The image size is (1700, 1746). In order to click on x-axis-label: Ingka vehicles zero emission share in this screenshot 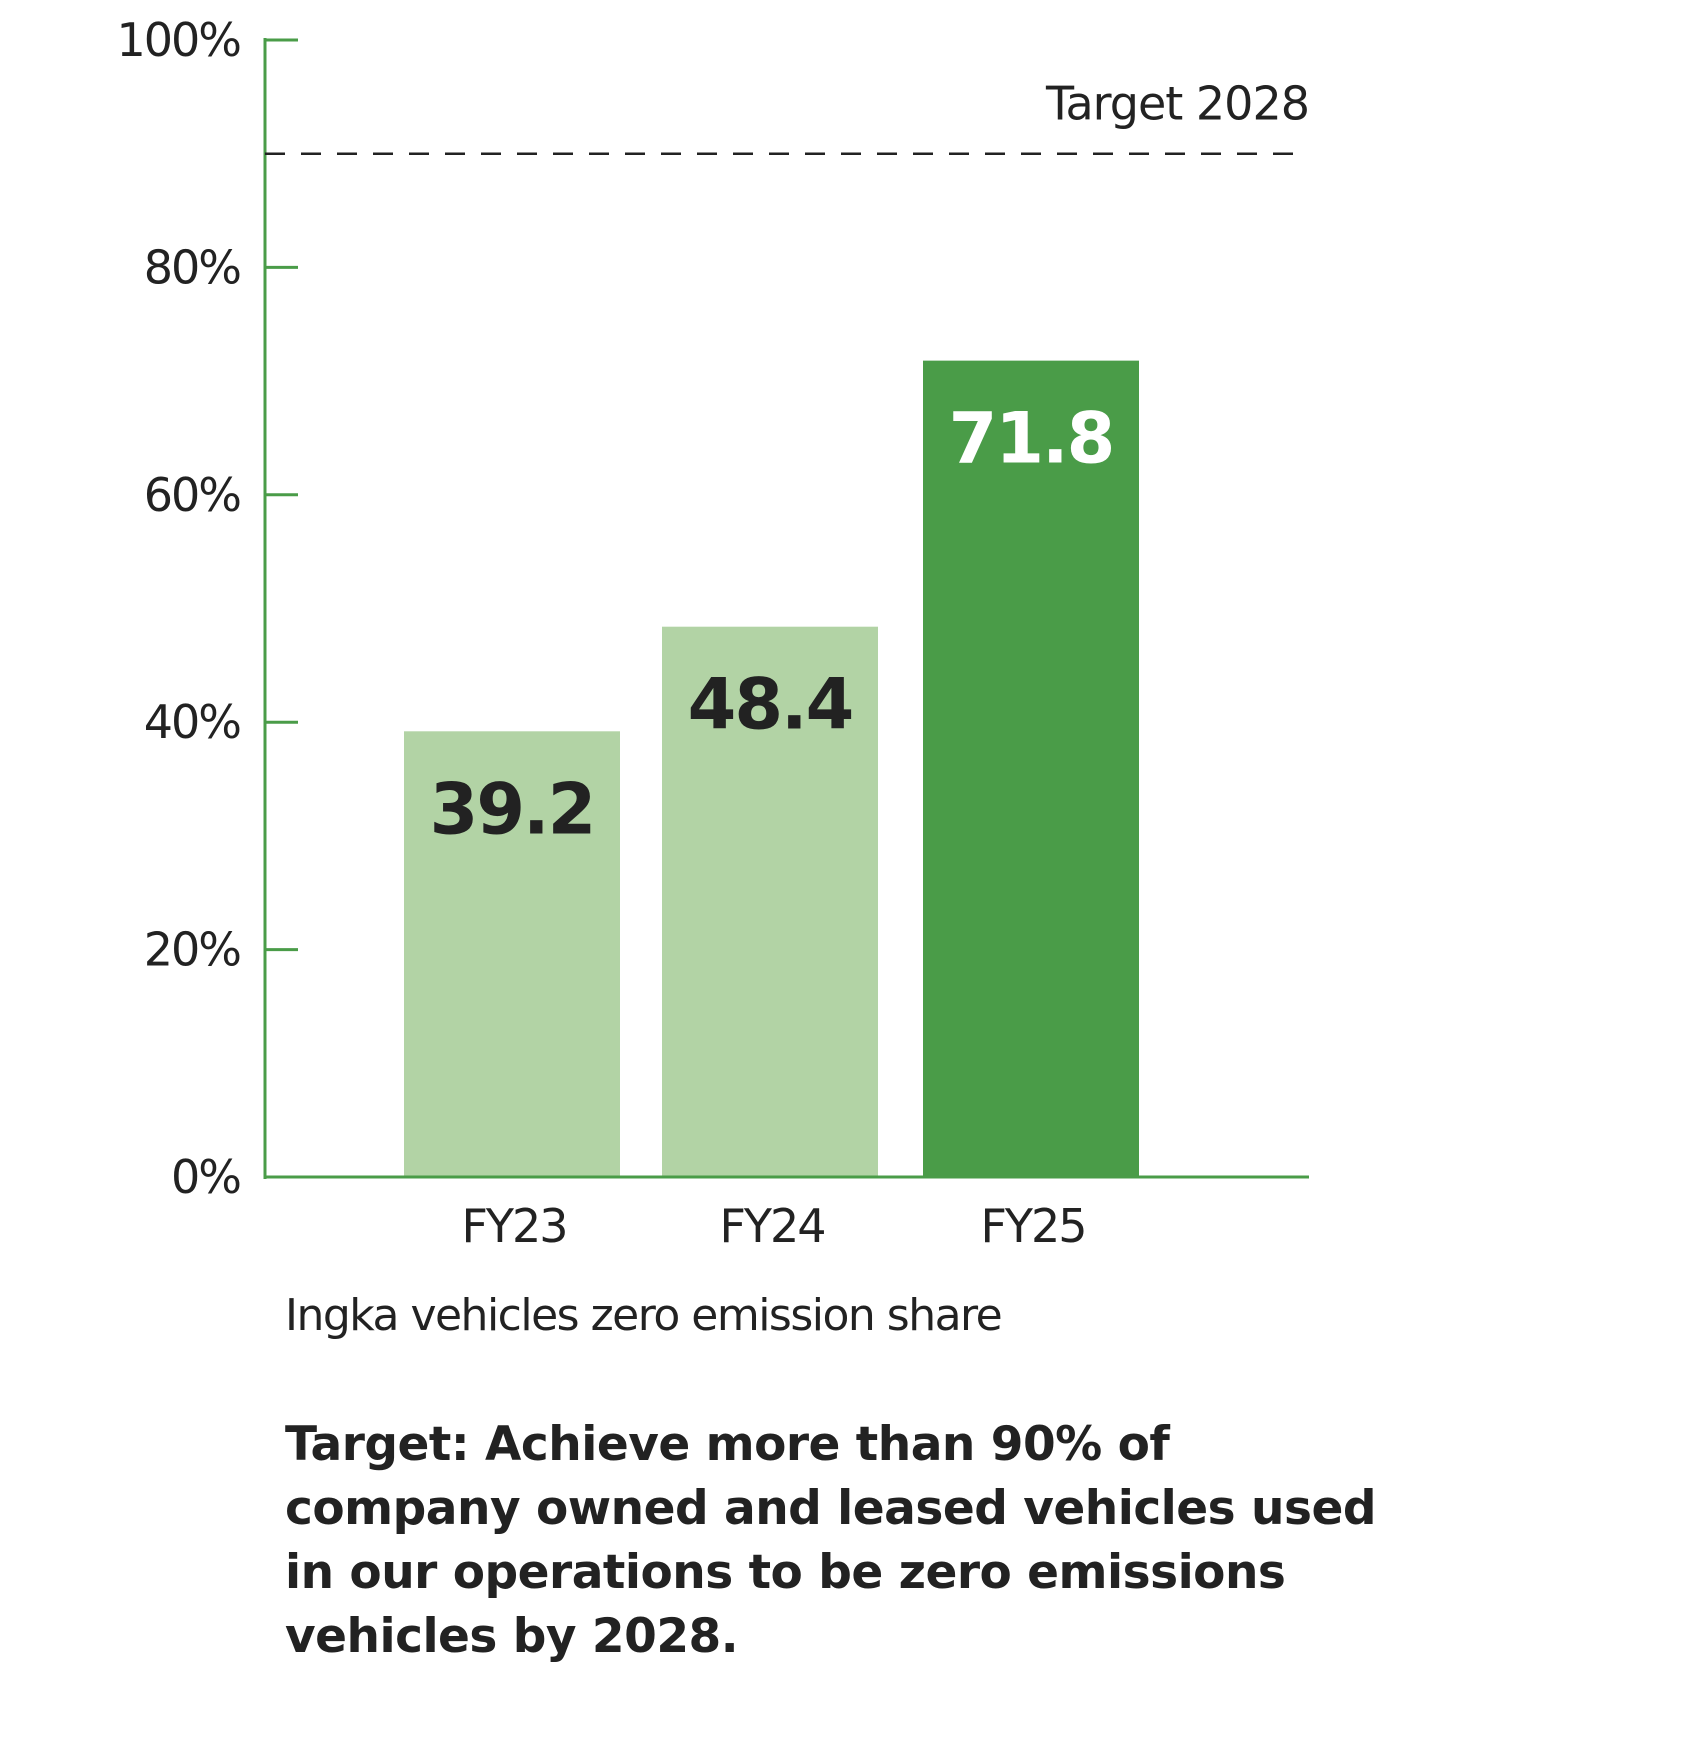, I will do `click(644, 1315)`.